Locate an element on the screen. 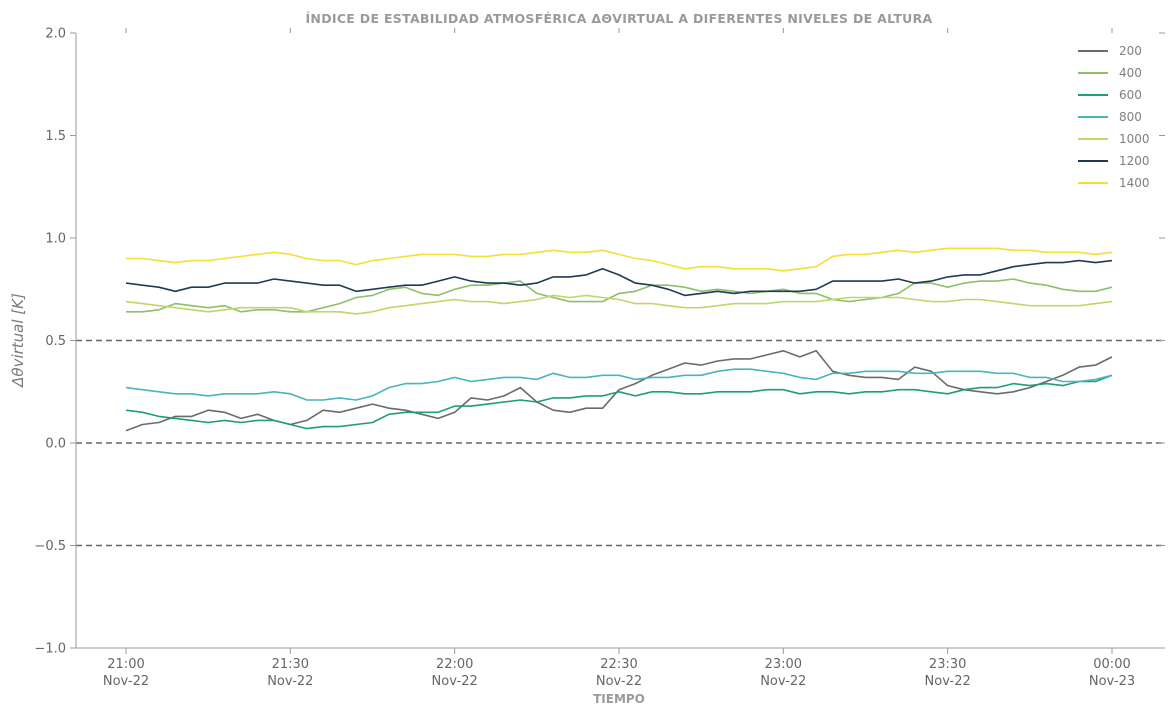 The image size is (1171, 716). legend-label-1200: 1200 is located at coordinates (1134, 161).